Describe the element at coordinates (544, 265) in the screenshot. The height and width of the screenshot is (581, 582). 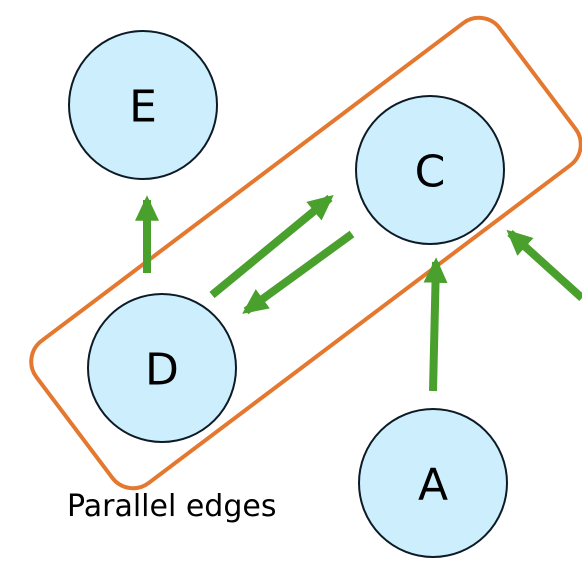
I see `edge-offscreen-to-c` at that location.